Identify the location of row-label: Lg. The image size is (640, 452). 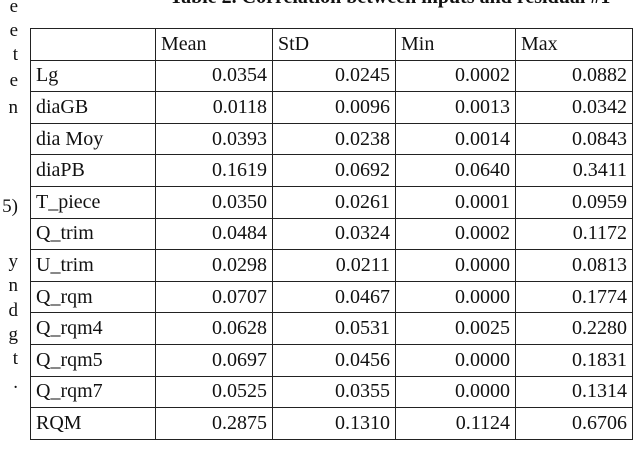
(93, 76).